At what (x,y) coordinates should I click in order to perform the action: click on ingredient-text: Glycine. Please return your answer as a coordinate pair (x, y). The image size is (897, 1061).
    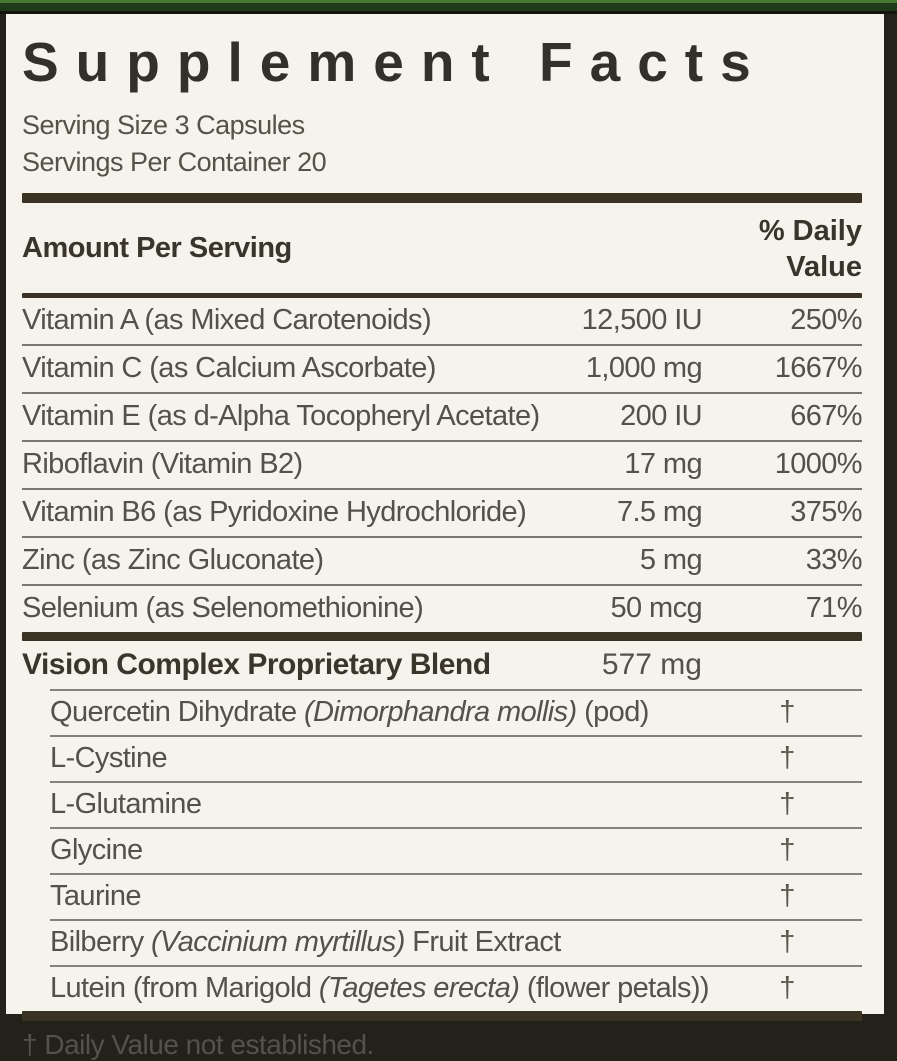
    Looking at the image, I should click on (96, 850).